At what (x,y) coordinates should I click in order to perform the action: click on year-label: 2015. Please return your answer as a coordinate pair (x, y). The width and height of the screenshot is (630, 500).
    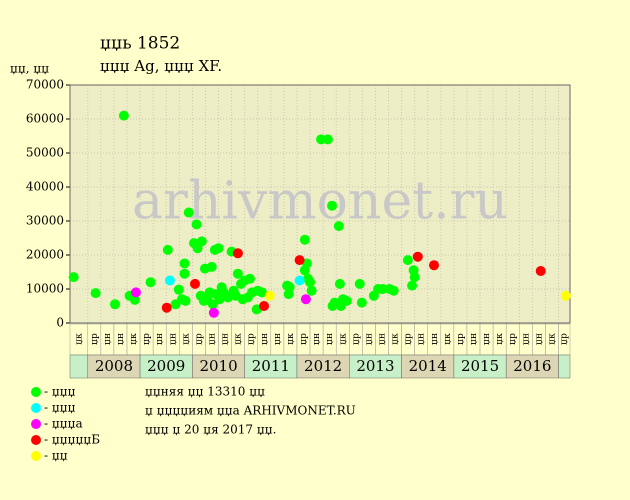
    Looking at the image, I should click on (480, 366).